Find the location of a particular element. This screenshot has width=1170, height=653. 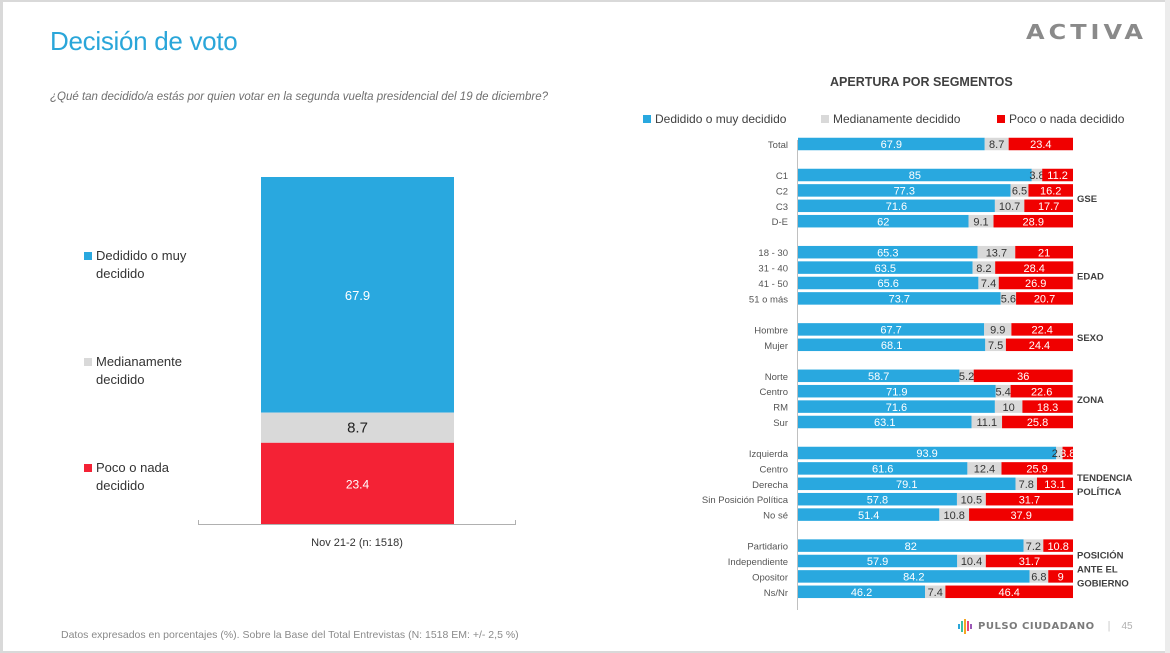

legend-item-poco: Poco o nada decidido is located at coordinates (149, 477).